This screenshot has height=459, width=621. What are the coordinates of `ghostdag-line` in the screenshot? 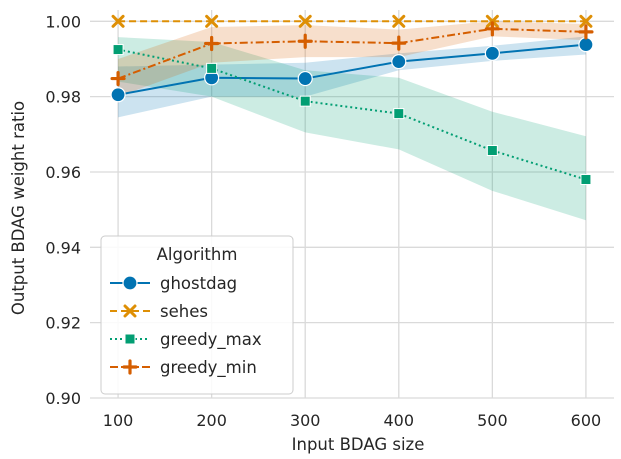 It's located at (352, 69).